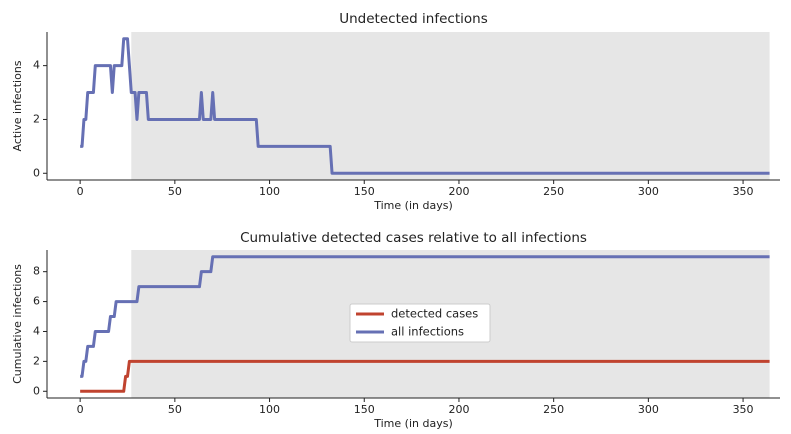 This screenshot has width=791, height=434. Describe the element at coordinates (427, 332) in the screenshot. I see `legend-label: all infections` at that location.